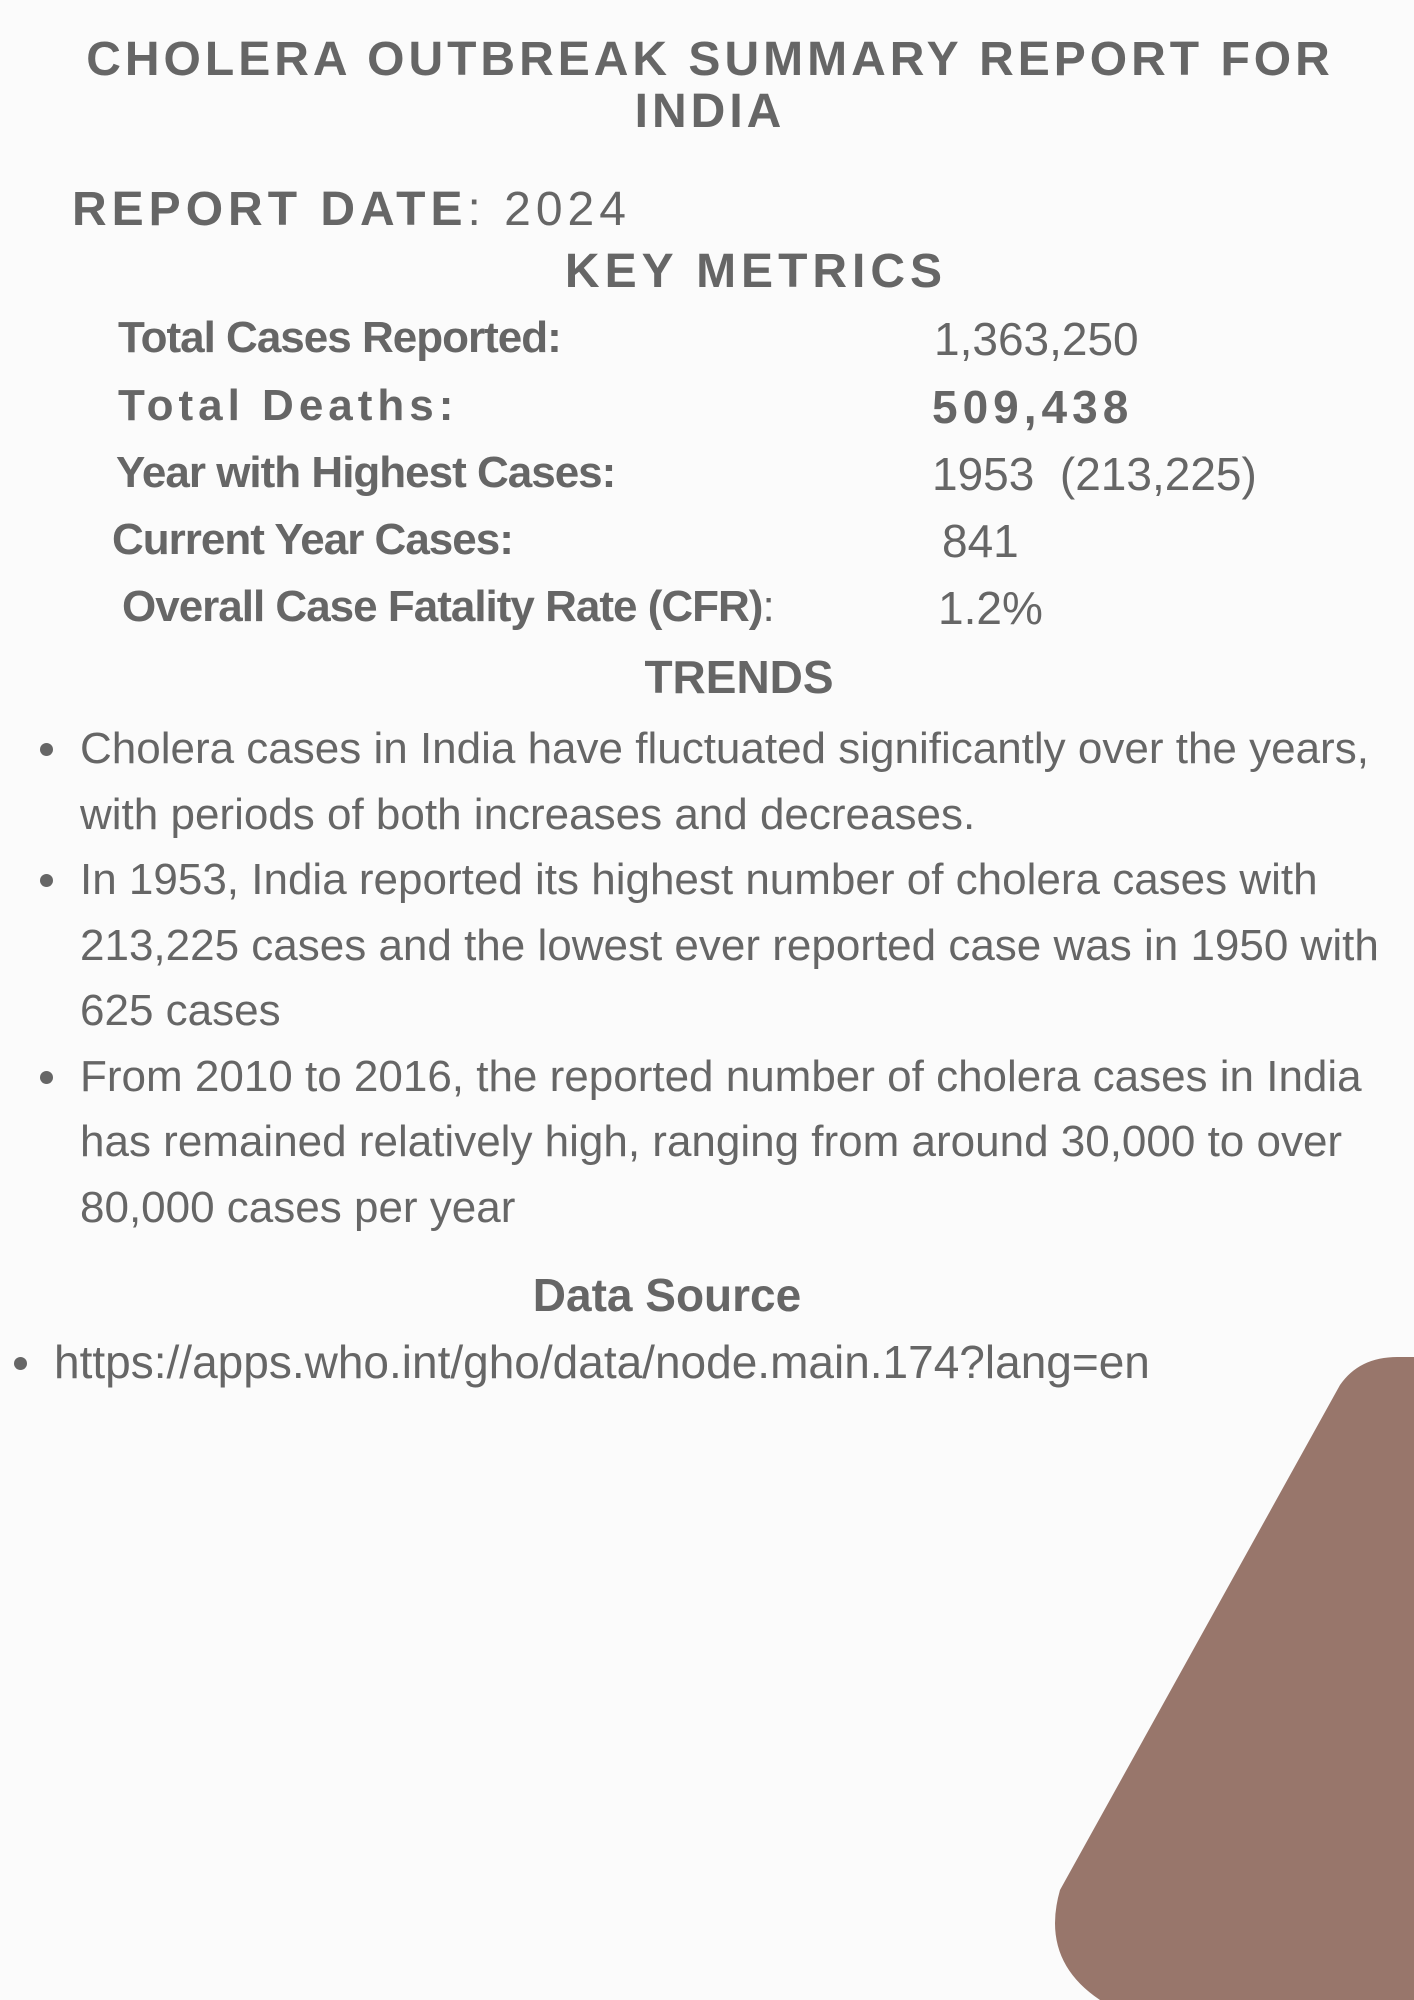  Describe the element at coordinates (340, 337) in the screenshot. I see `total-cases-label: Total Cases Reported:` at that location.